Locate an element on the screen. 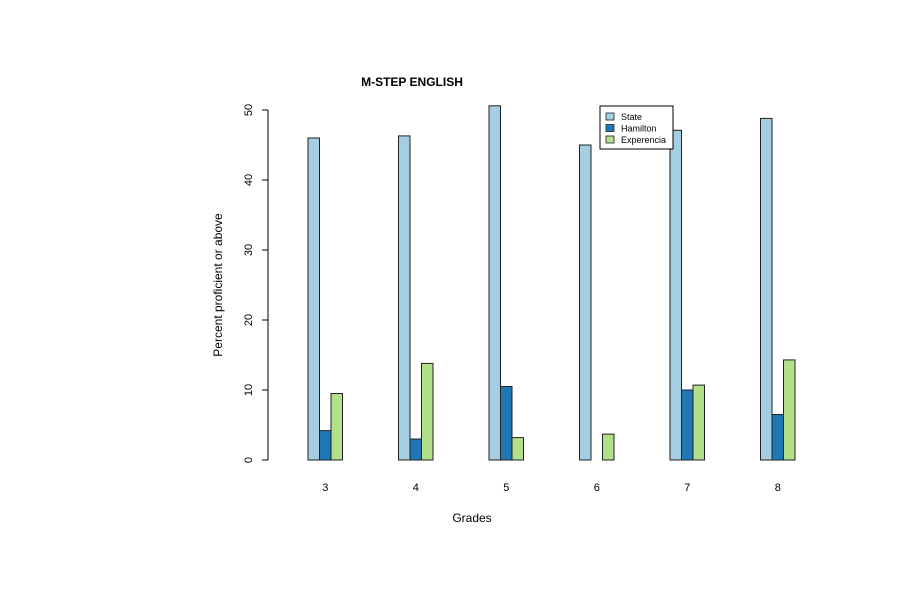  y-axis: 0 10 20 30 40 50 is located at coordinates (256, 283).